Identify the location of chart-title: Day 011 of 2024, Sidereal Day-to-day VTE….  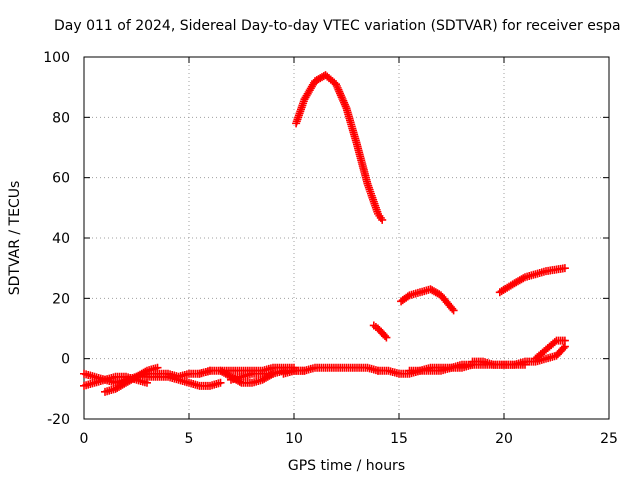
(337, 26).